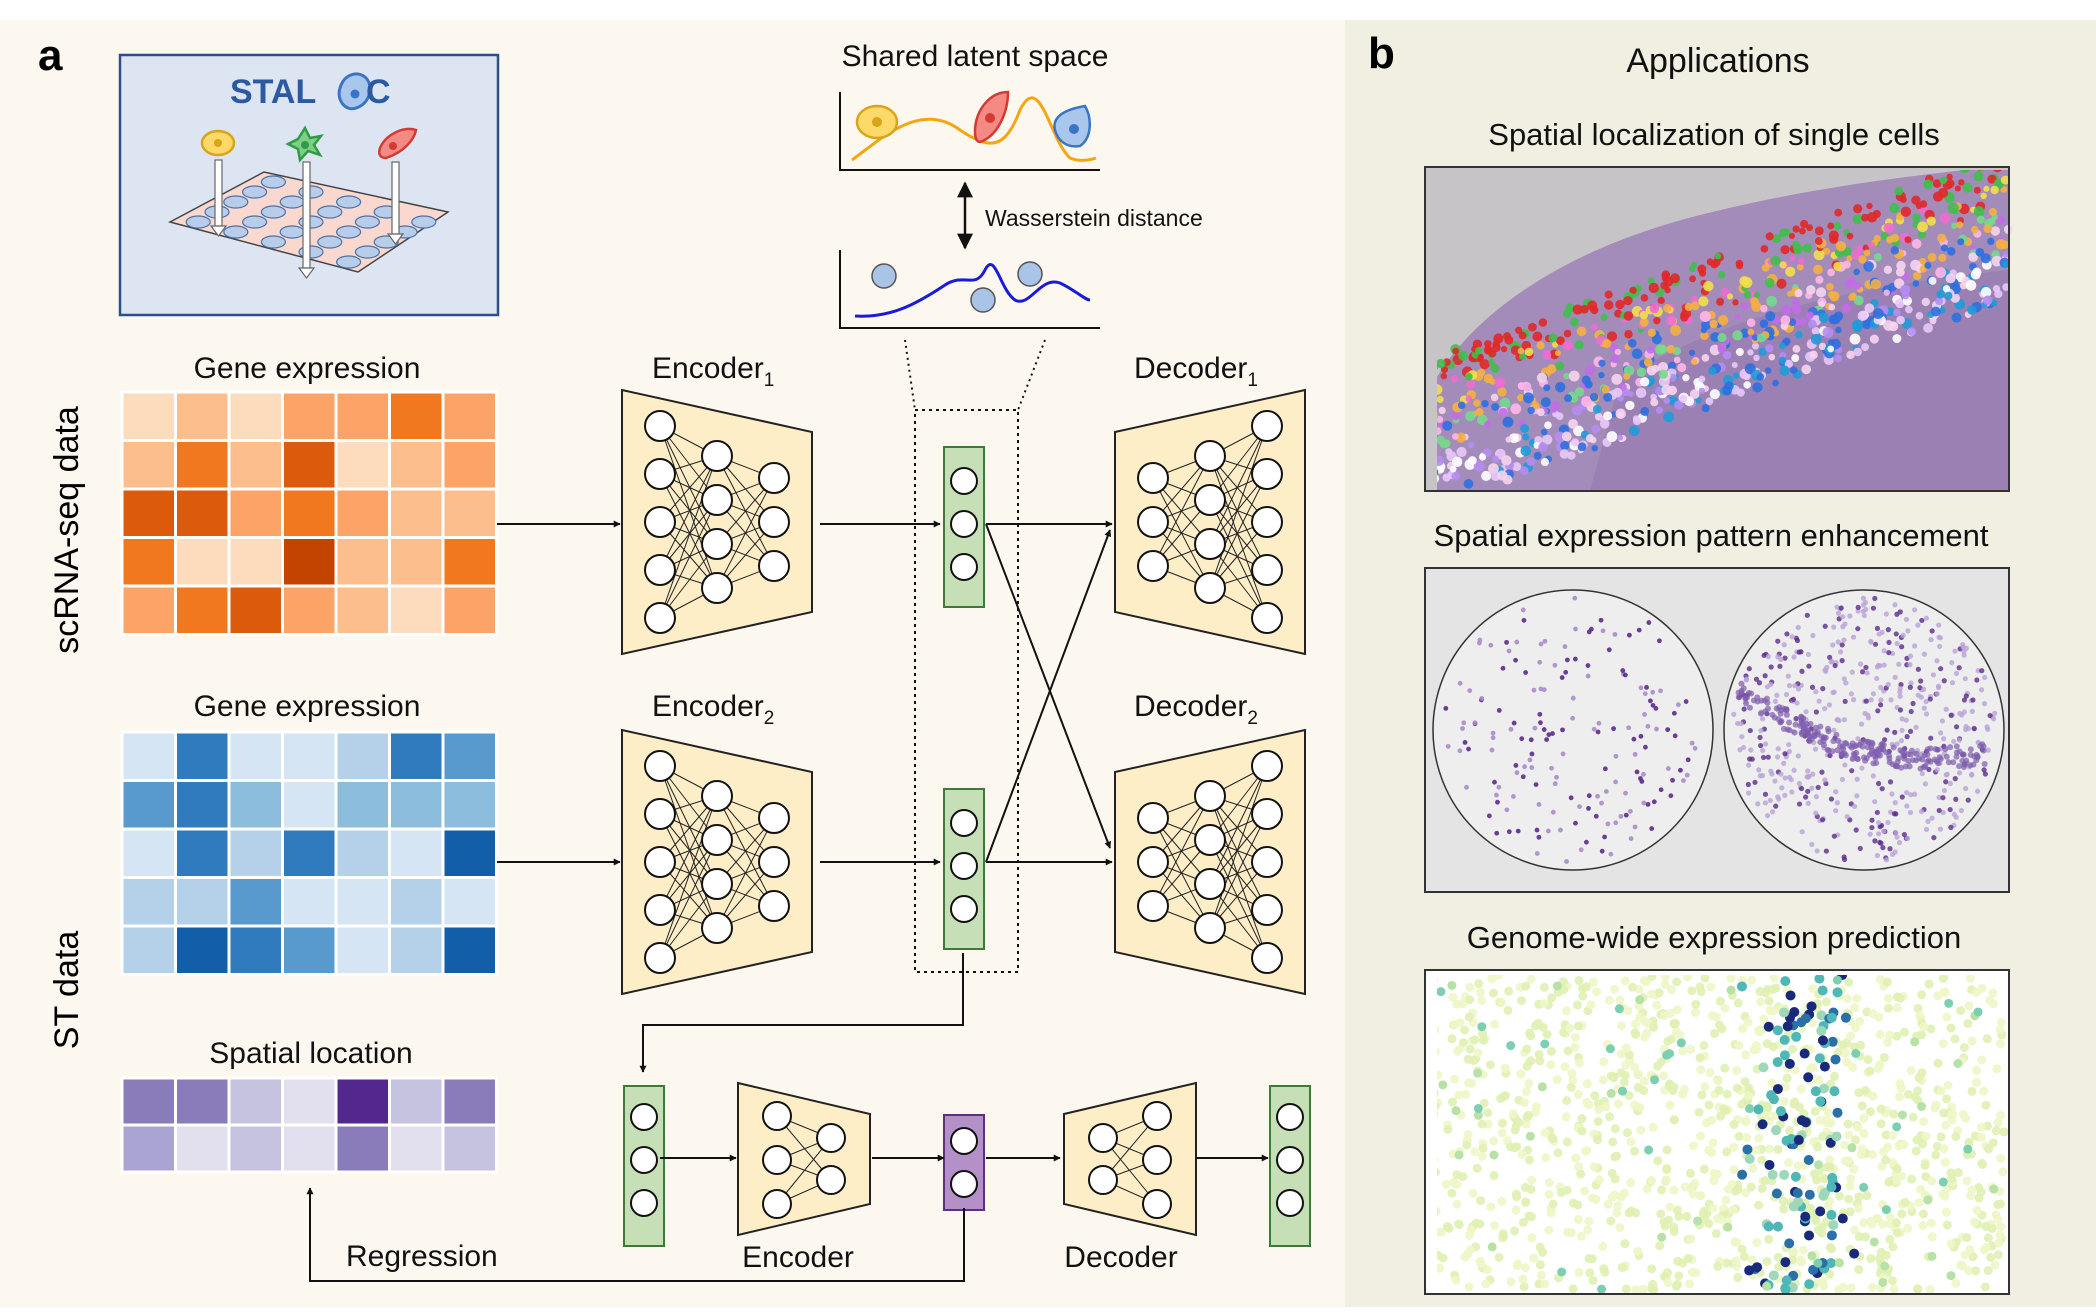 The width and height of the screenshot is (2096, 1312). What do you see at coordinates (717, 522) in the screenshot?
I see `encoder1-network` at bounding box center [717, 522].